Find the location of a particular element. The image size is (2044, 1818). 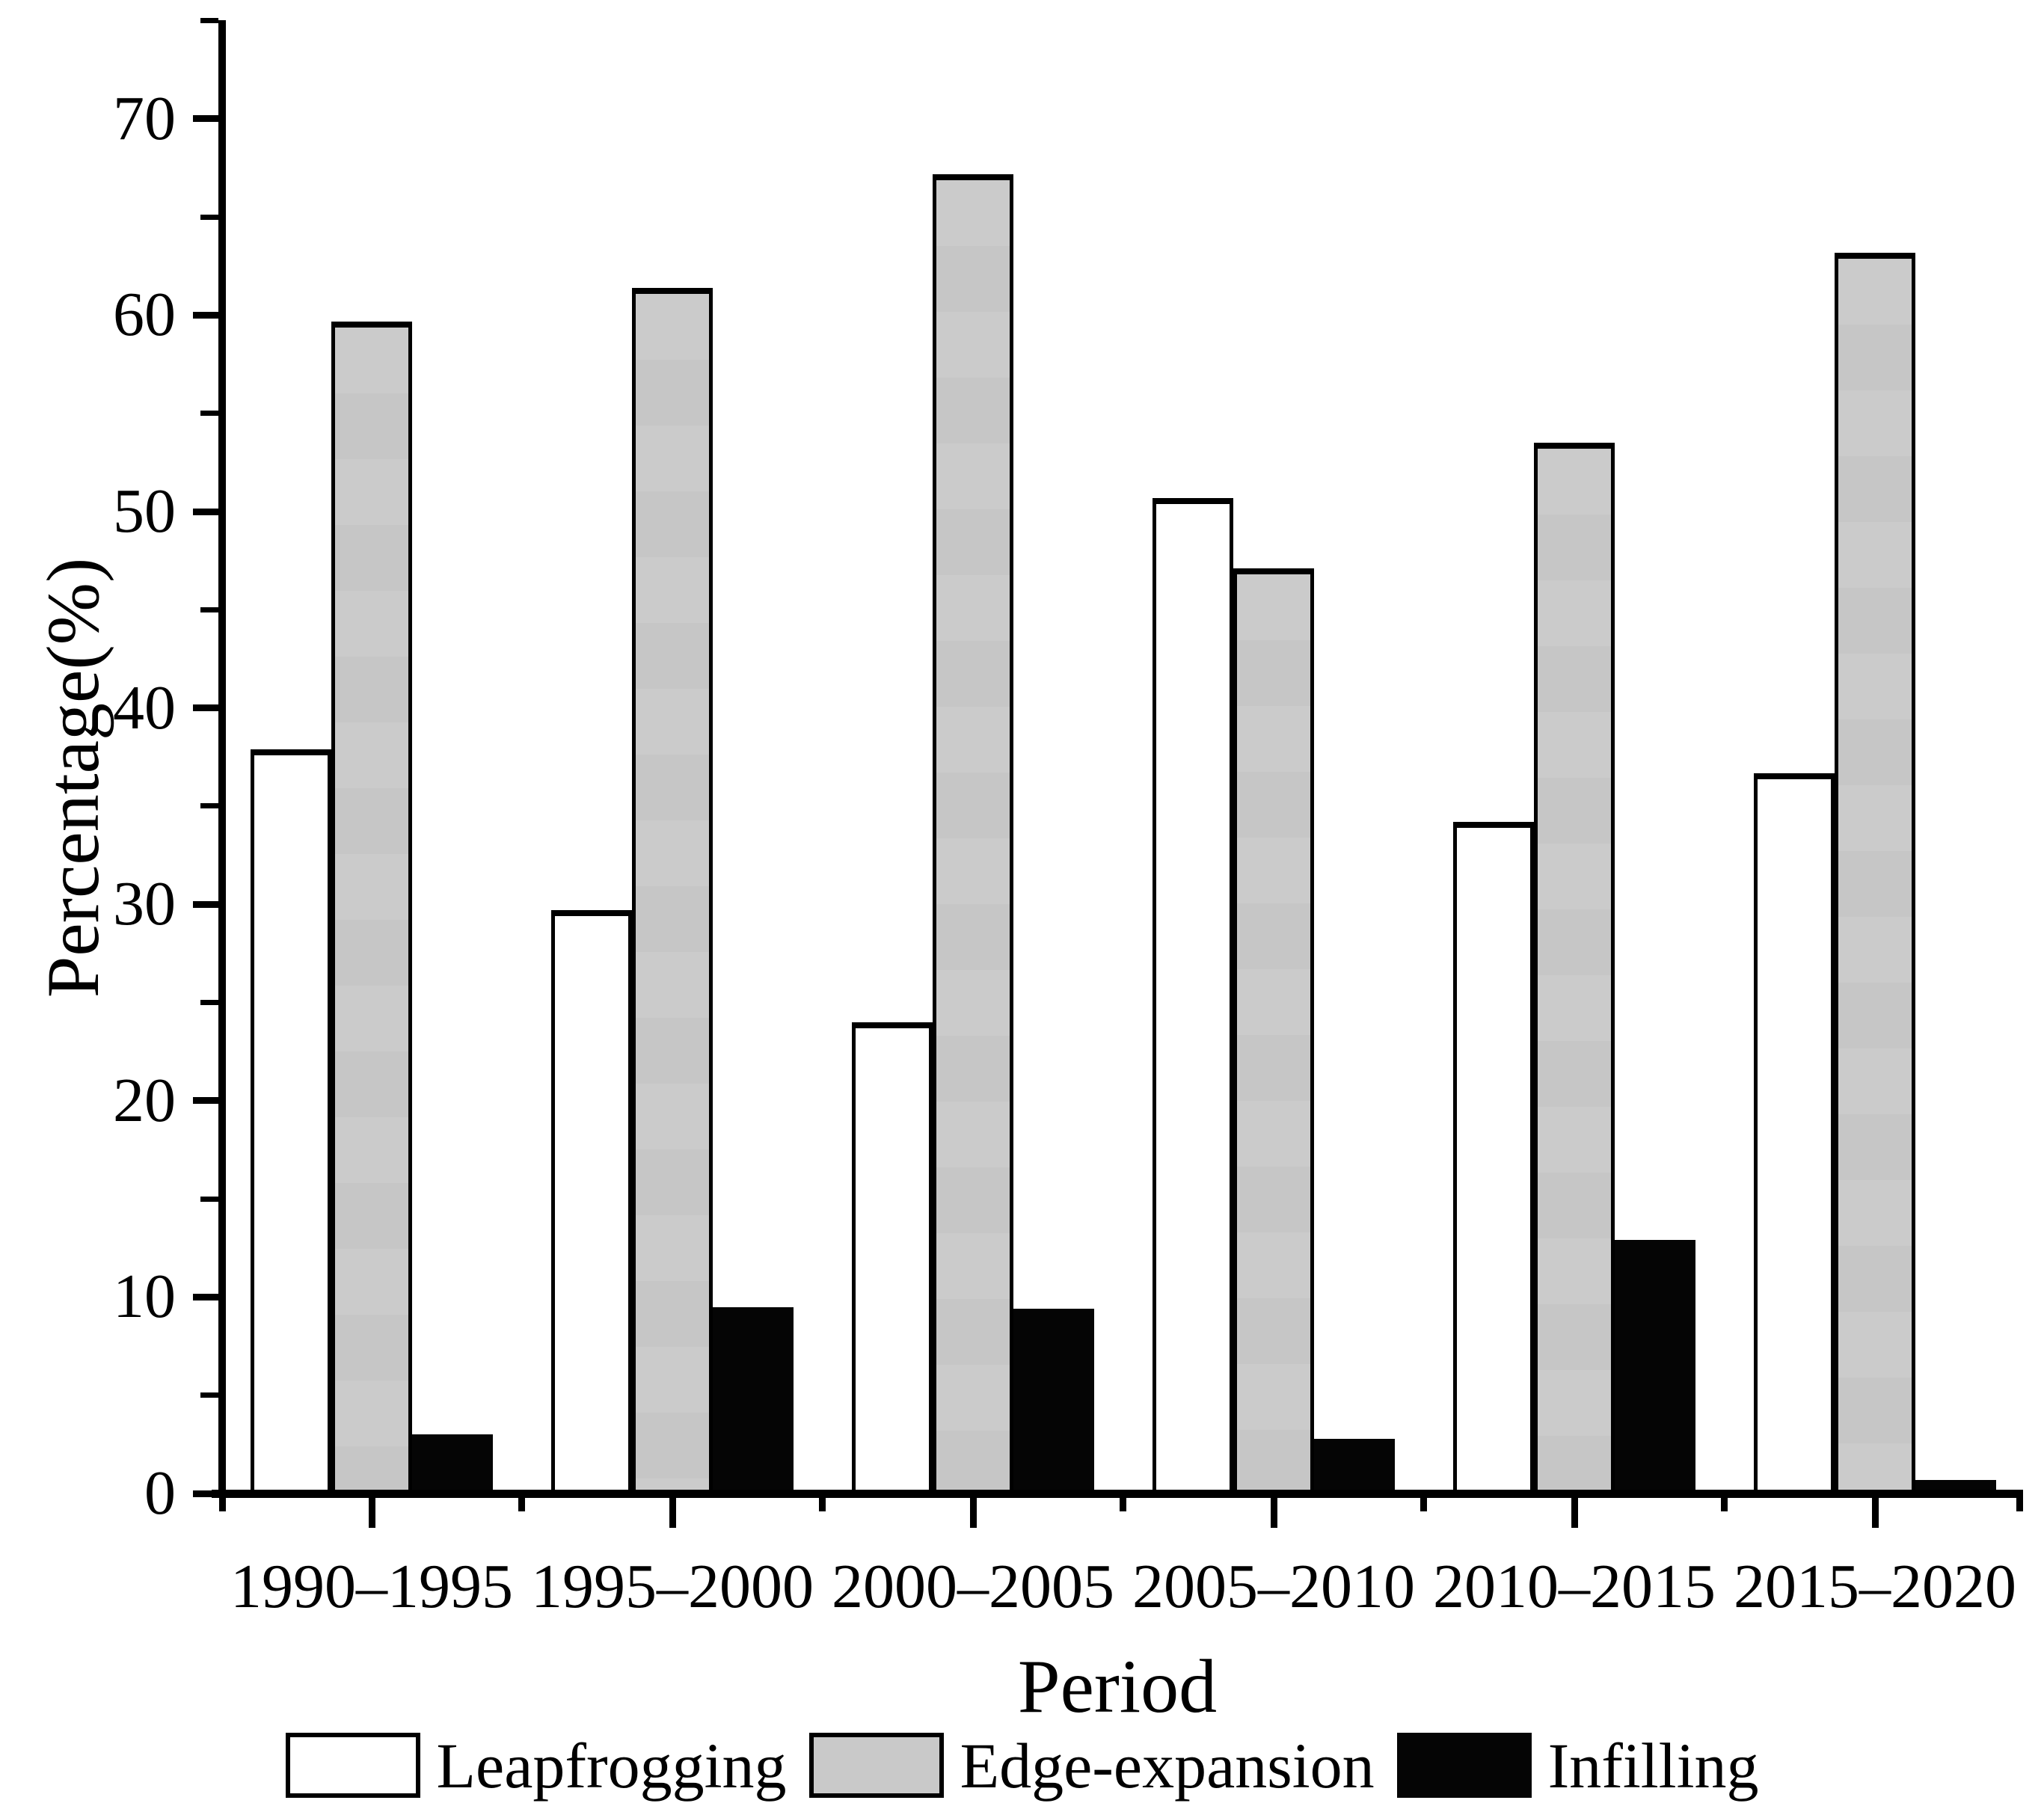

y-tick-label-60: 60 is located at coordinates (144, 315).